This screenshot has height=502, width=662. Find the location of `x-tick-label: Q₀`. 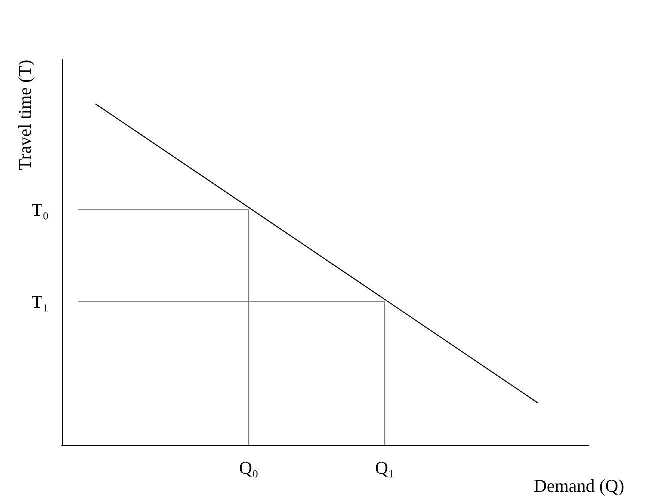

x-tick-label: Q₀ is located at coordinates (249, 468).